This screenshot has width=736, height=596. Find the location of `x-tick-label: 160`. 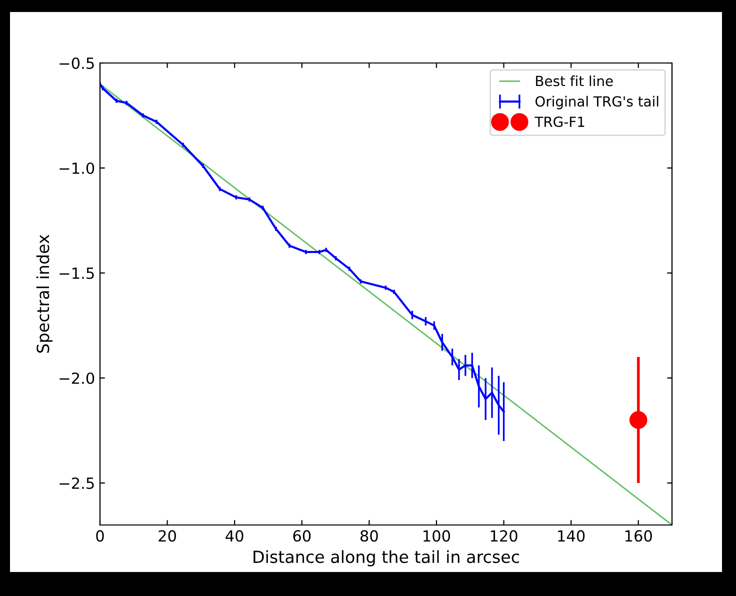

x-tick-label: 160 is located at coordinates (638, 536).